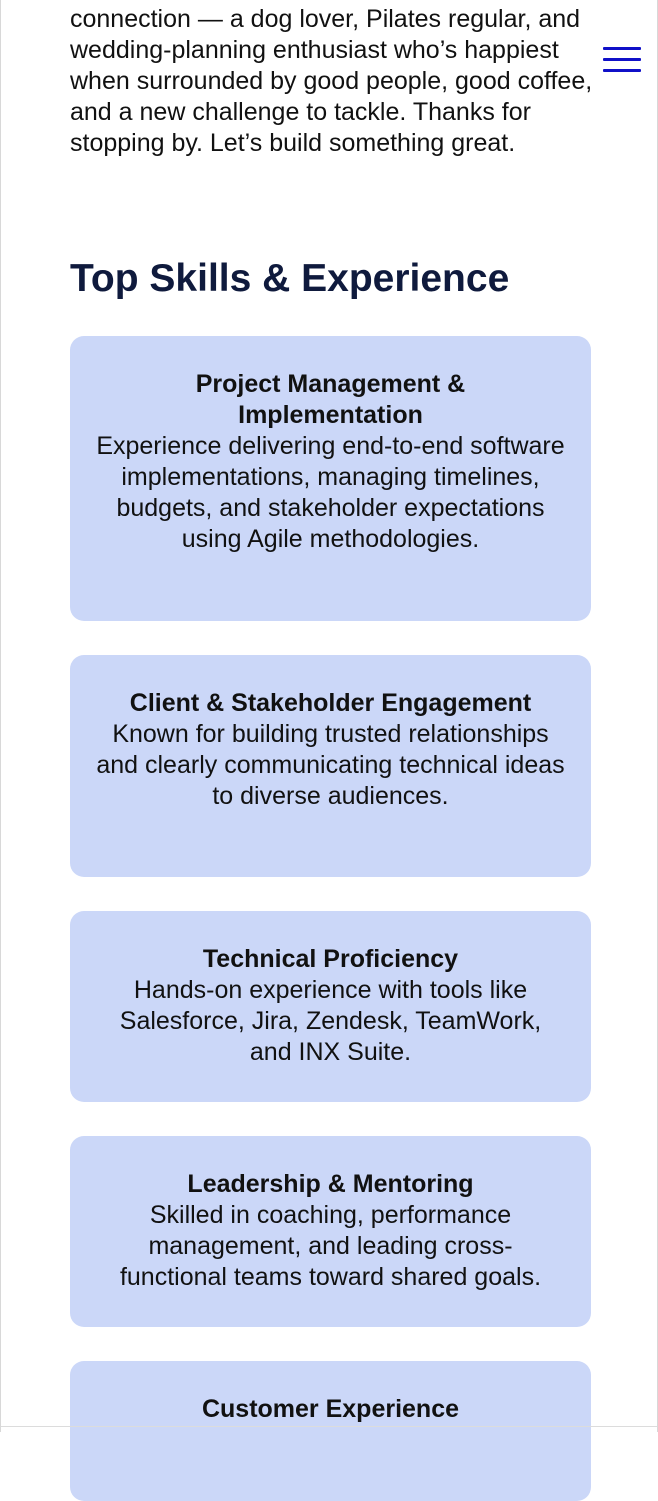 The image size is (658, 1501). Describe the element at coordinates (290, 278) in the screenshot. I see `section-title: Top Skills & Experience` at that location.